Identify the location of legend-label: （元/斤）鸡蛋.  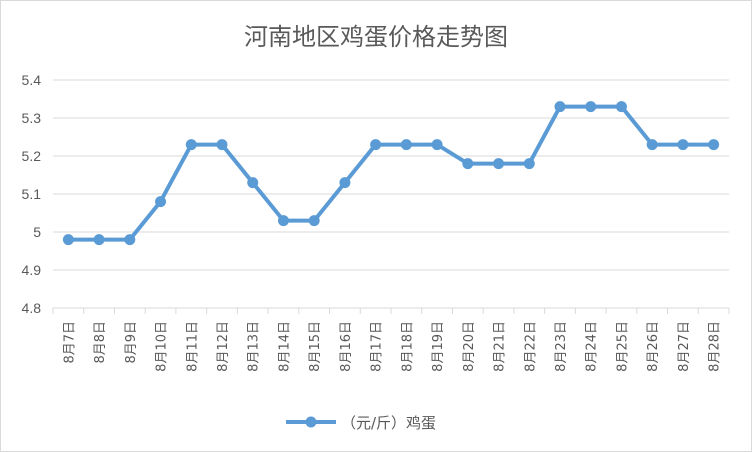
(388, 423).